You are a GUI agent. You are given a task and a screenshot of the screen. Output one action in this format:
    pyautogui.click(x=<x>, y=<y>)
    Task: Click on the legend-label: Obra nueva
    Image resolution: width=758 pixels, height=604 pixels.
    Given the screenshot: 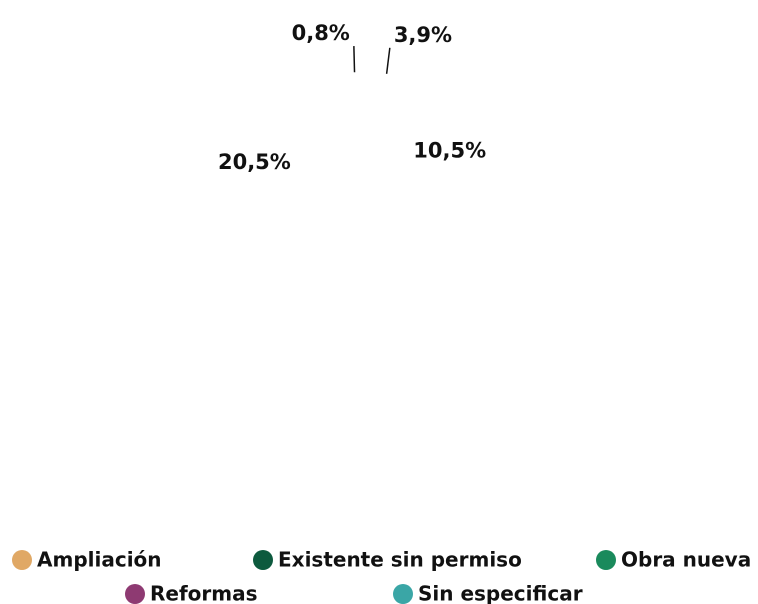 What is the action you would take?
    pyautogui.click(x=686, y=560)
    